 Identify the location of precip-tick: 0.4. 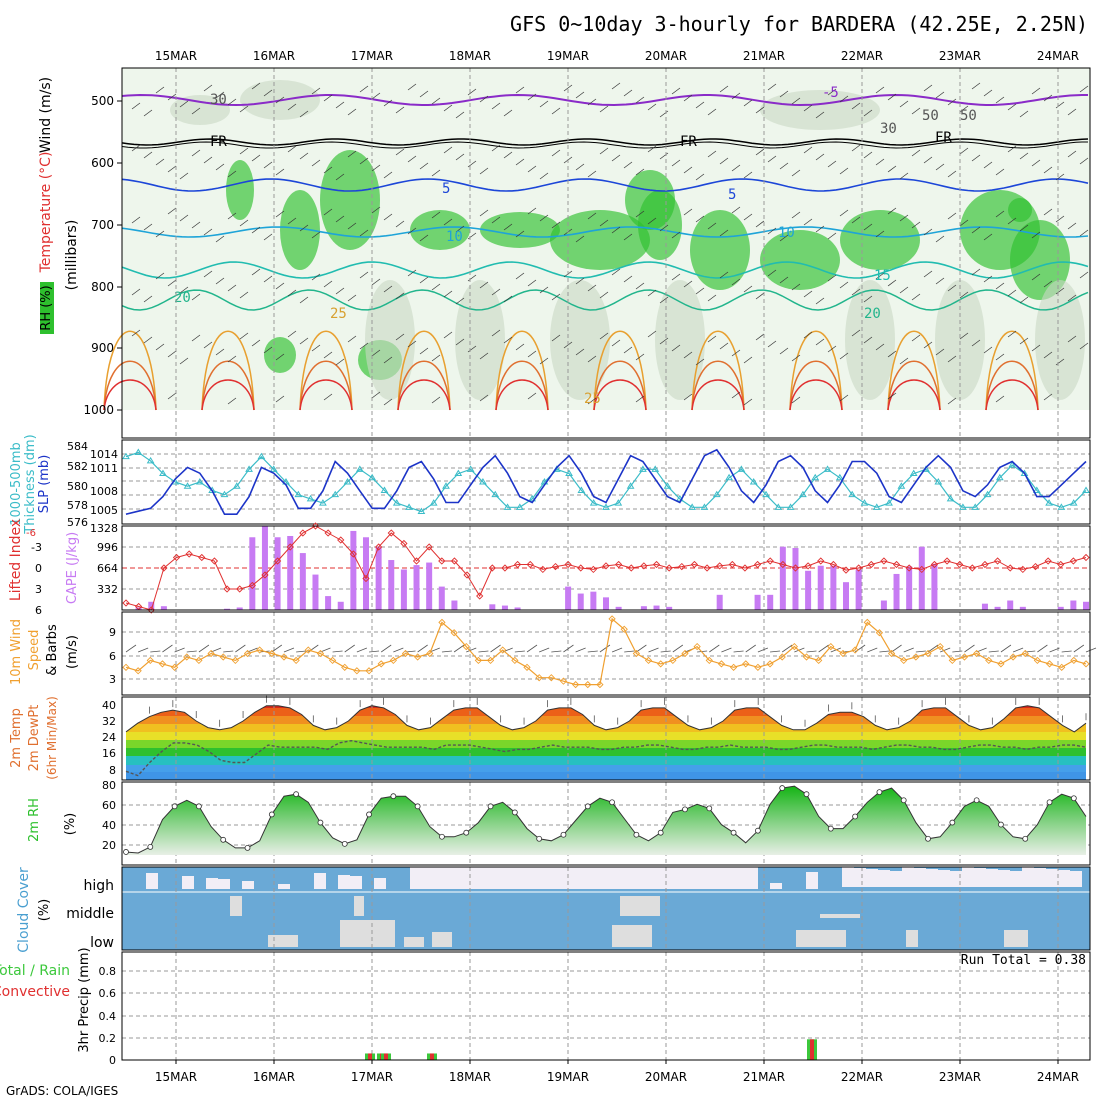
(108, 1016).